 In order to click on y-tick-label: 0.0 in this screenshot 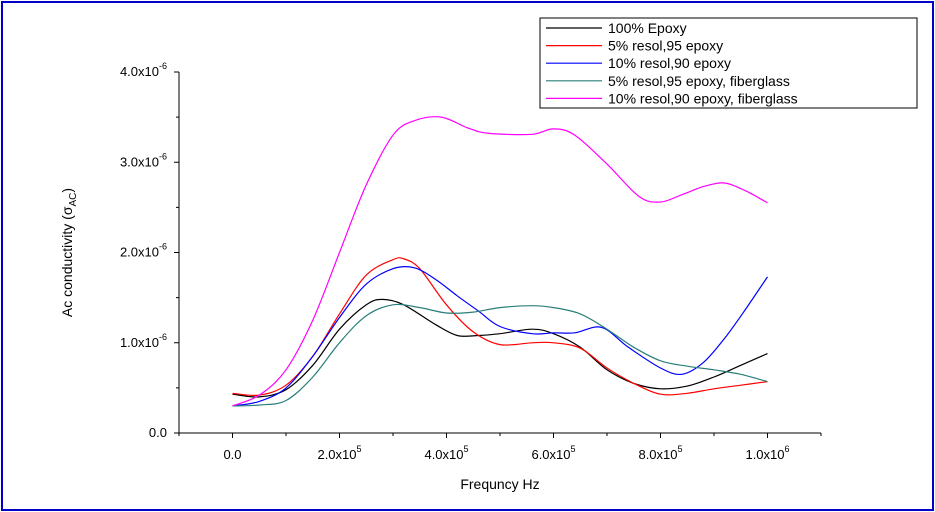, I will do `click(158, 432)`.